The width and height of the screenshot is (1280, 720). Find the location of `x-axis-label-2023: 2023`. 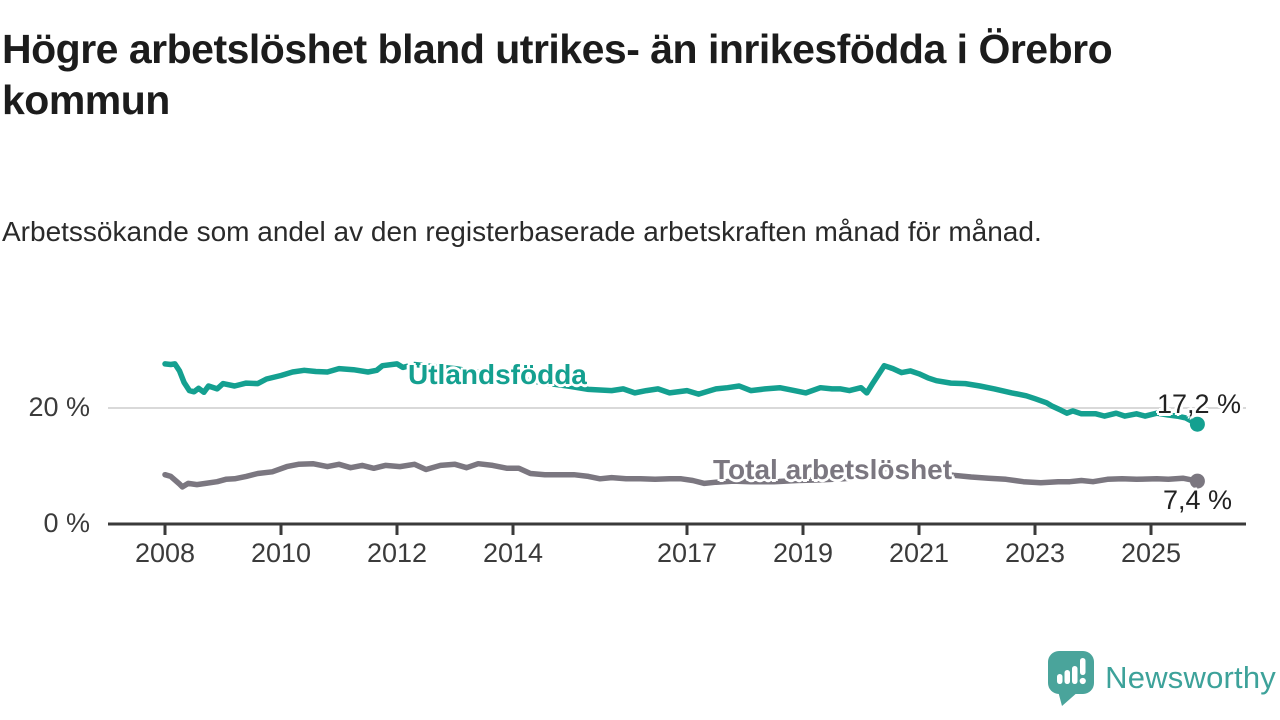

x-axis-label-2023: 2023 is located at coordinates (1035, 553).